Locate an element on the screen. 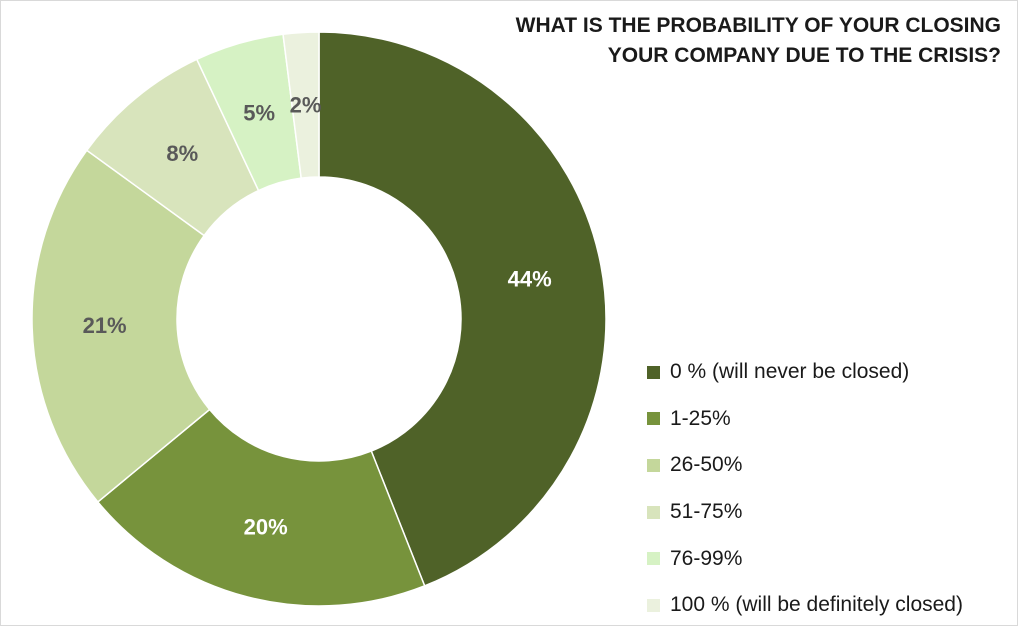 This screenshot has height=631, width=1024. chart-title-line-1: WHAT IS THE PROBABILITY OF YOUR CLOSING is located at coordinates (758, 25).